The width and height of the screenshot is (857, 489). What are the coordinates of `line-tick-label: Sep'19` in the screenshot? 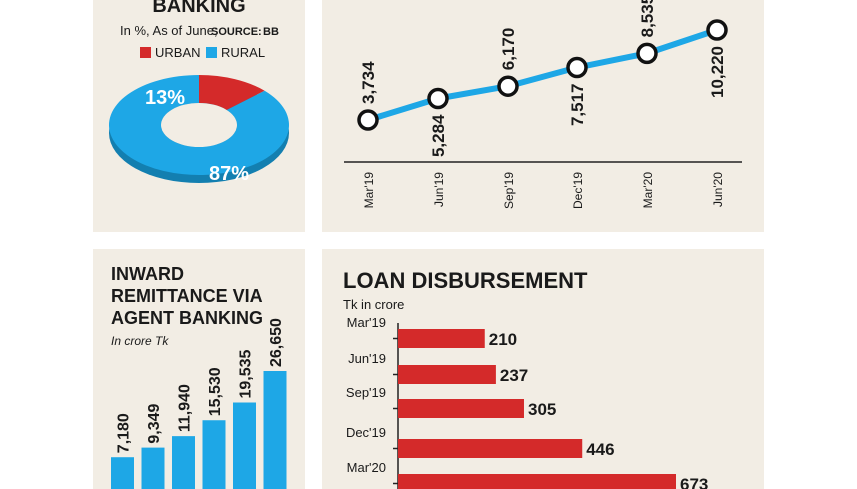 It's located at (509, 190).